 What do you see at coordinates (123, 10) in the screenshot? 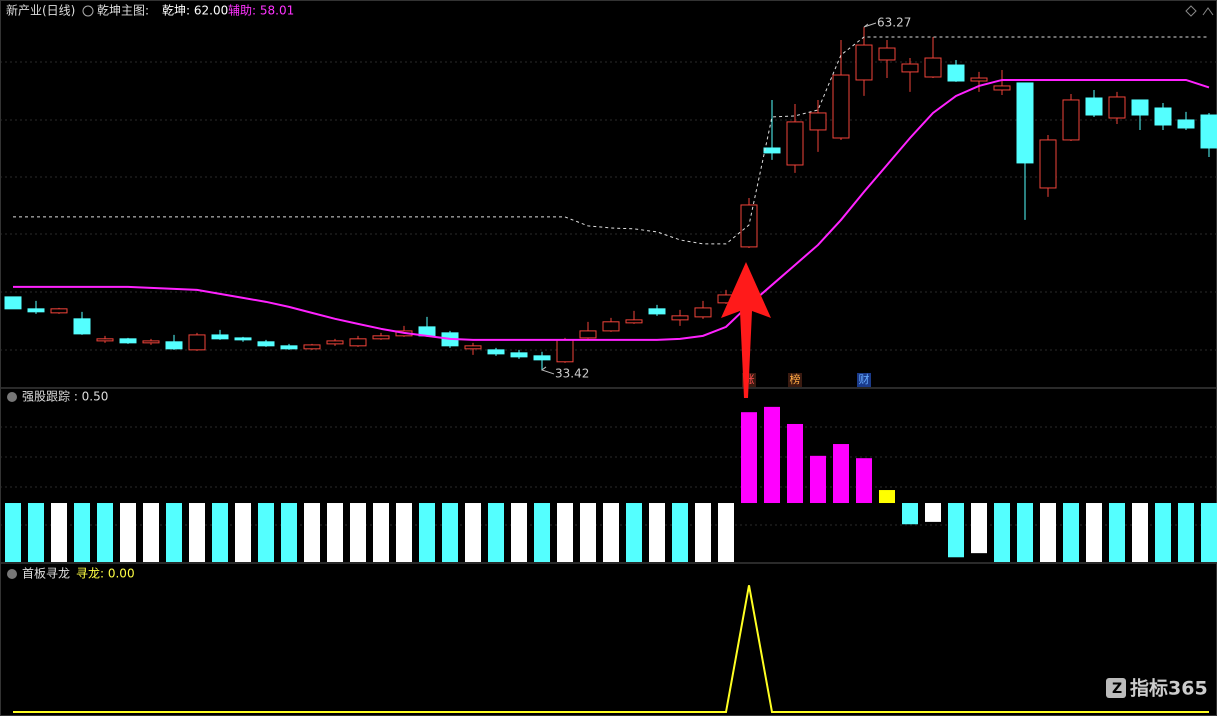
I see `chart-subtitle: 乾坤主图:` at bounding box center [123, 10].